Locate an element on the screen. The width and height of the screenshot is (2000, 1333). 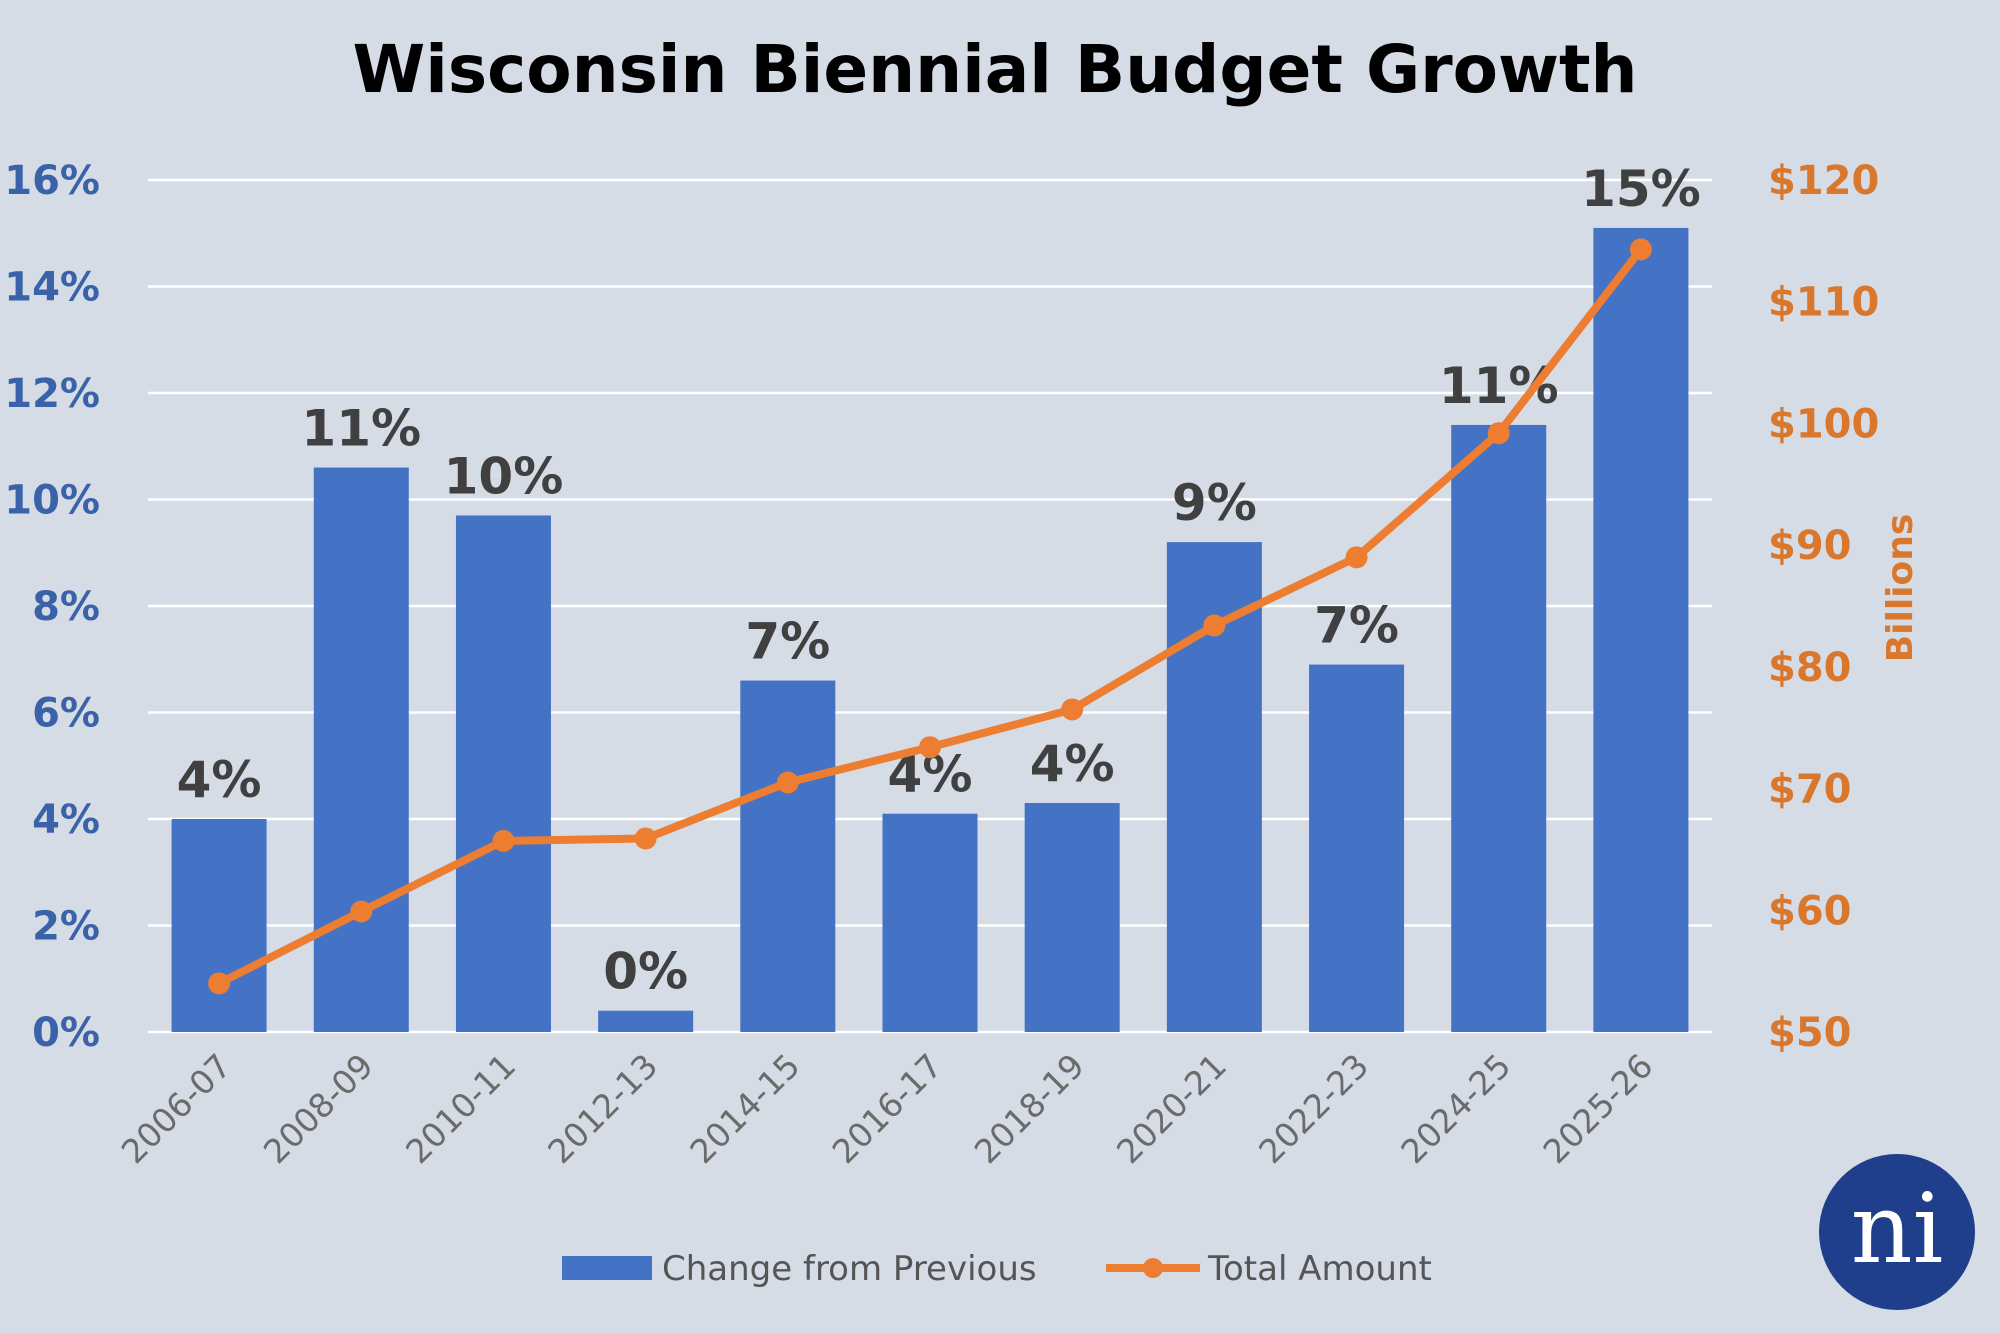
x-tick-label: 2024-25 is located at coordinates (1455, 1108).